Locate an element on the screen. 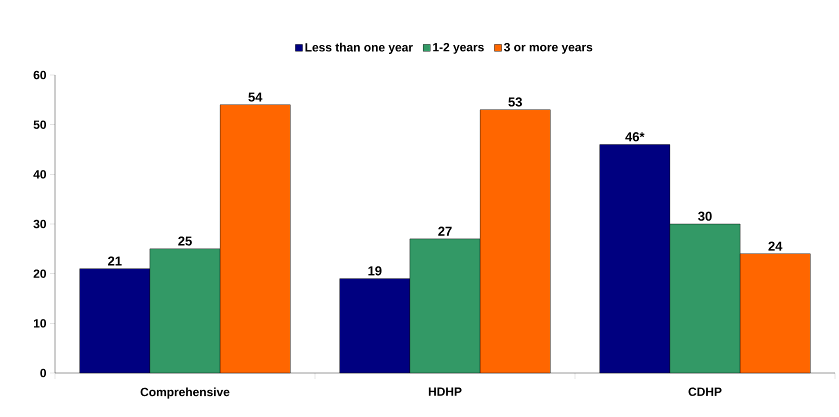 Image resolution: width=839 pixels, height=417 pixels. y-tick-label: 0 is located at coordinates (43, 373).